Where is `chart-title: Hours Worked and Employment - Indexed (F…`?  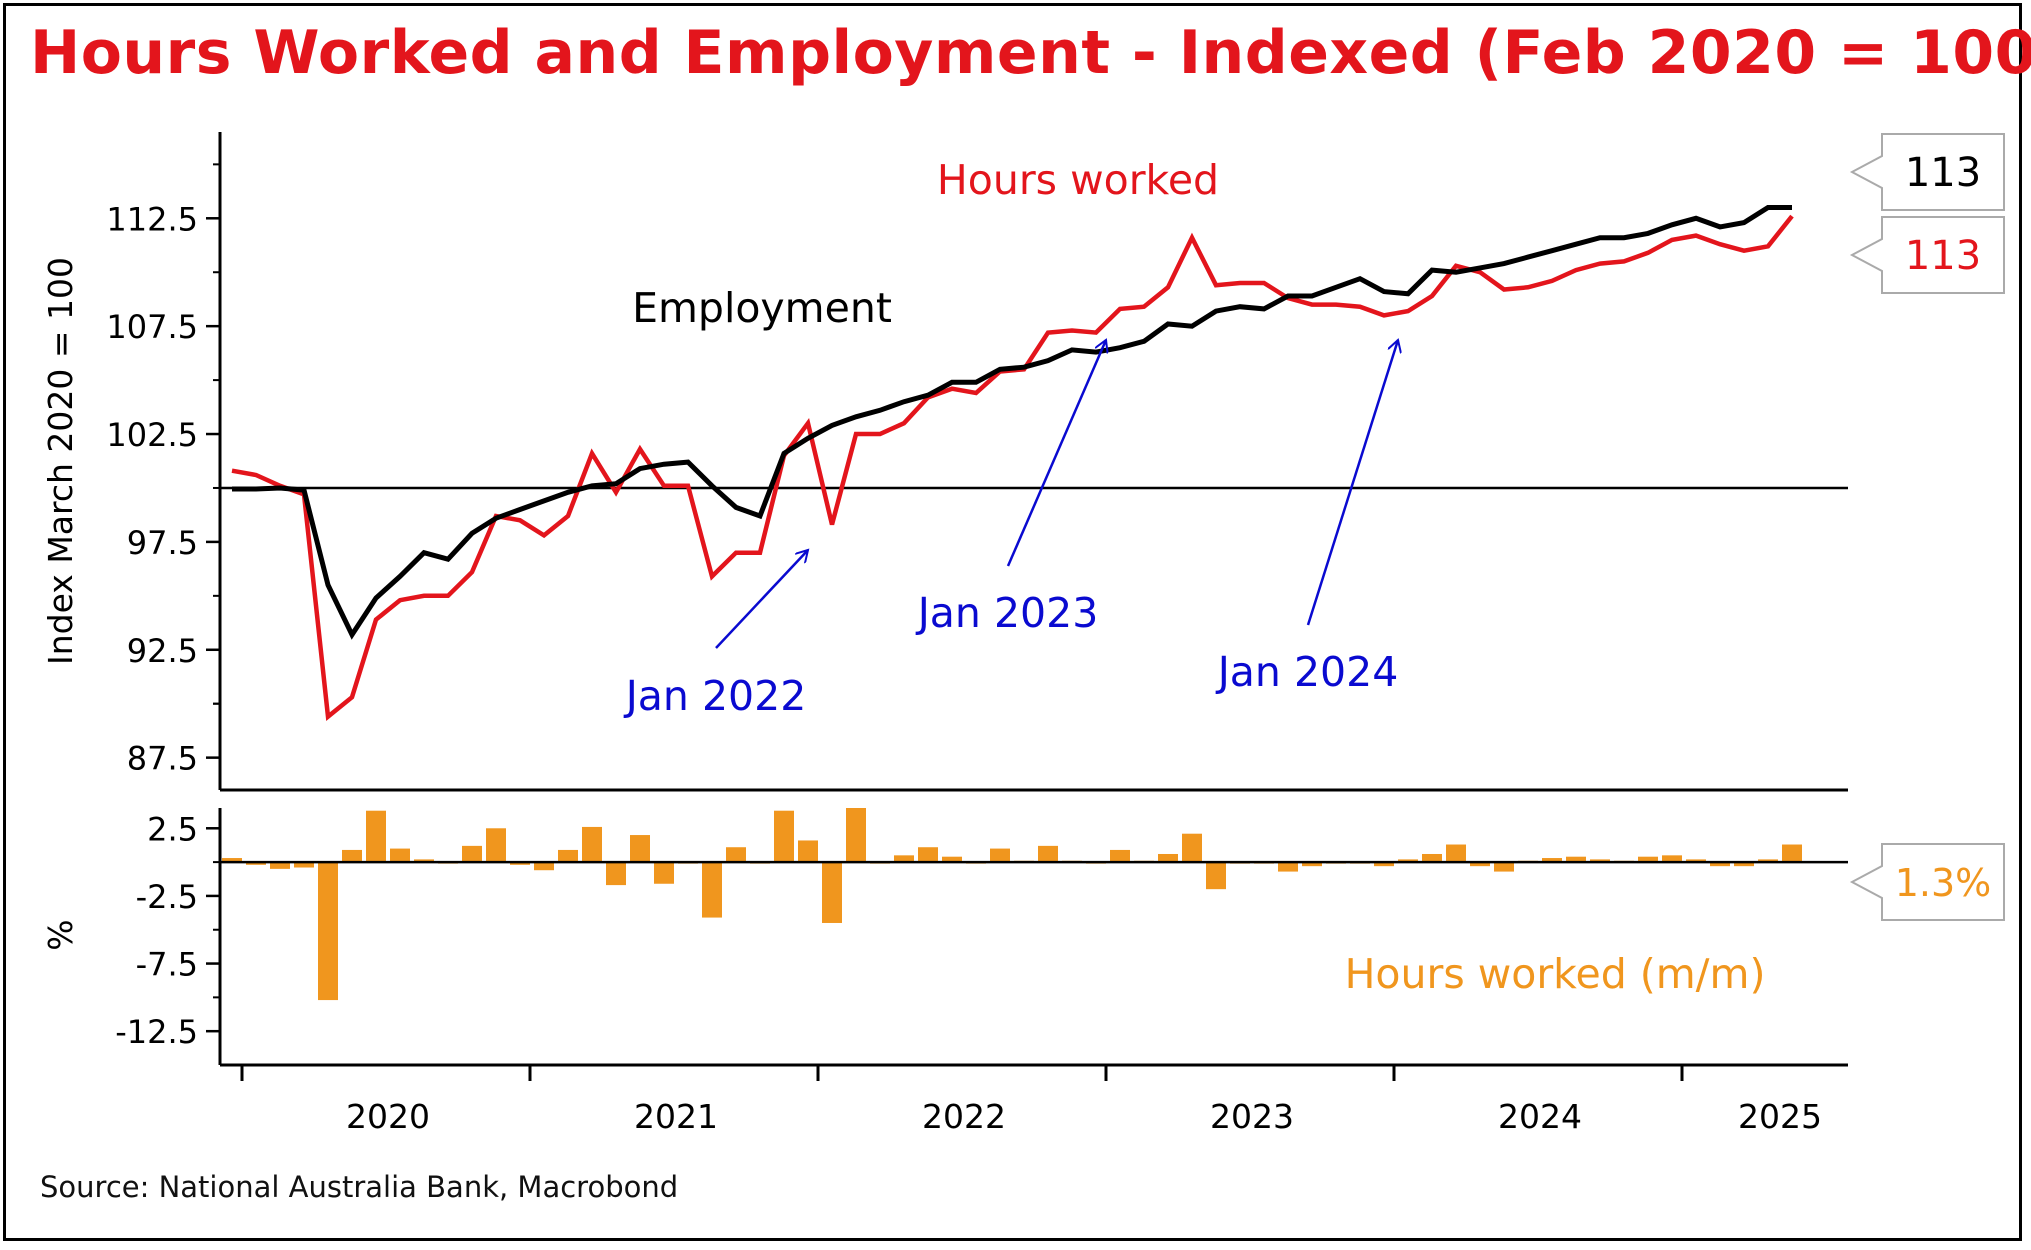 chart-title: Hours Worked and Employment - Indexed (F… is located at coordinates (1030, 53).